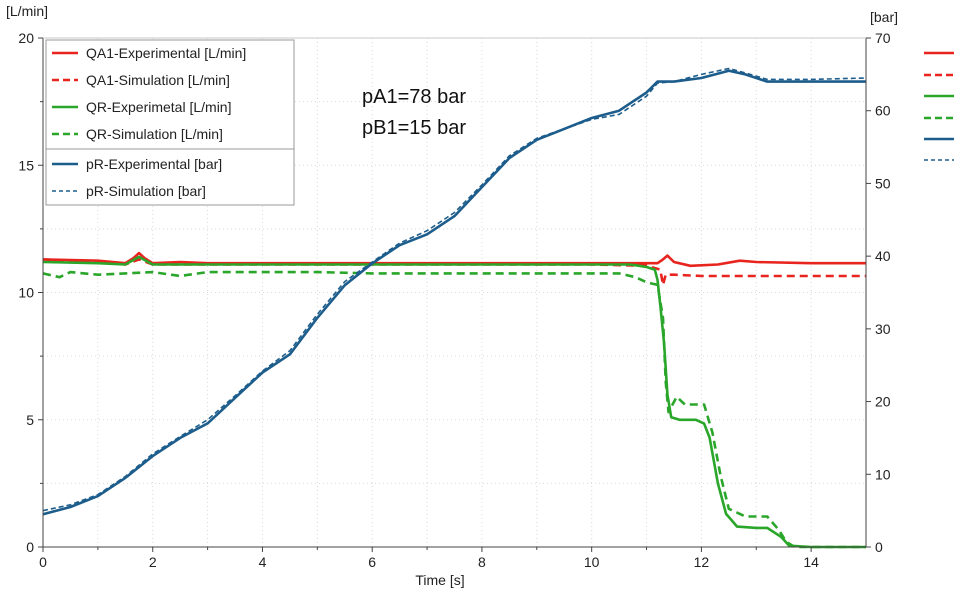 Image resolution: width=959 pixels, height=593 pixels. I want to click on side-legend, so click(939, 106).